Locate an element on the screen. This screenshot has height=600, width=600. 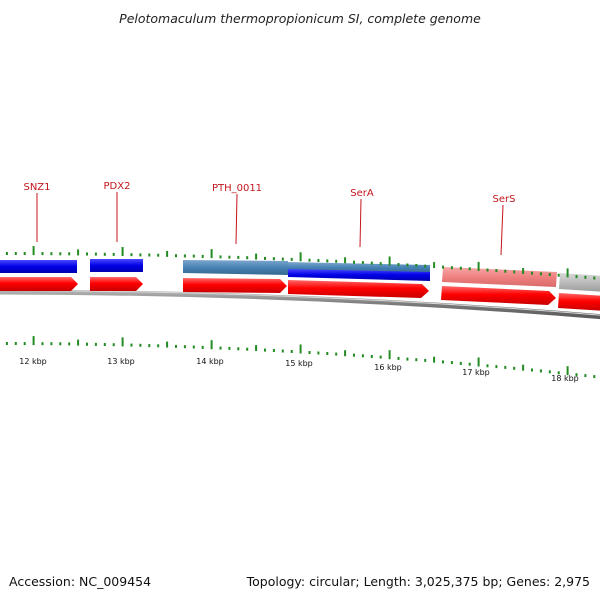
gene-label-pdx2: PDX2 is located at coordinates (117, 211).